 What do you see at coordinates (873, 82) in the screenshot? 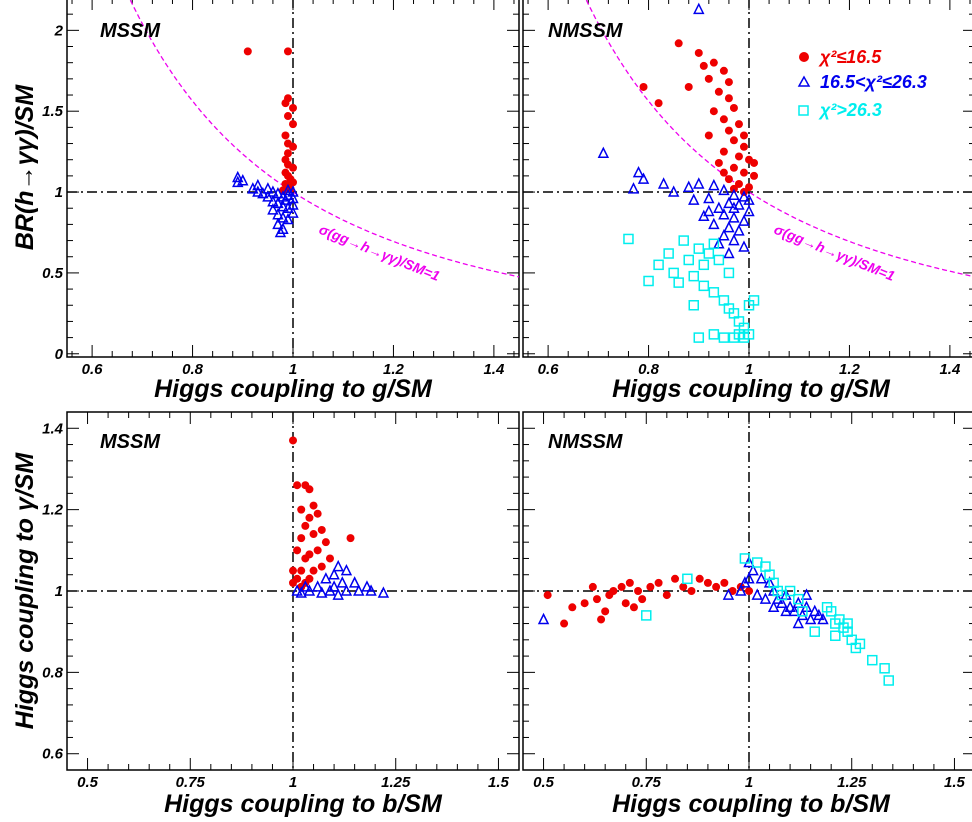
I see `legend-label-mid: 16.5<χ²≤26.3` at bounding box center [873, 82].